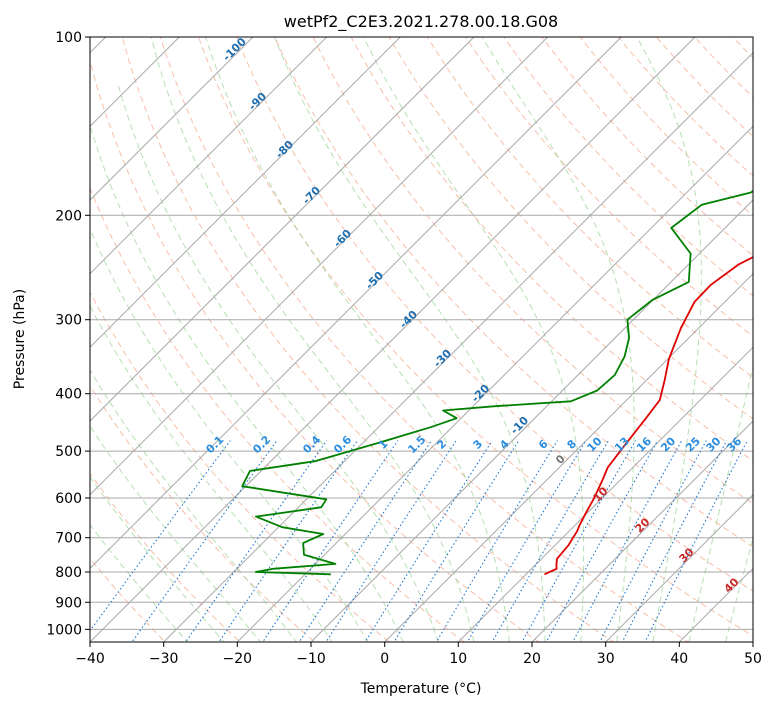 Image resolution: width=775 pixels, height=708 pixels. I want to click on x-tick-label: 10, so click(458, 659).